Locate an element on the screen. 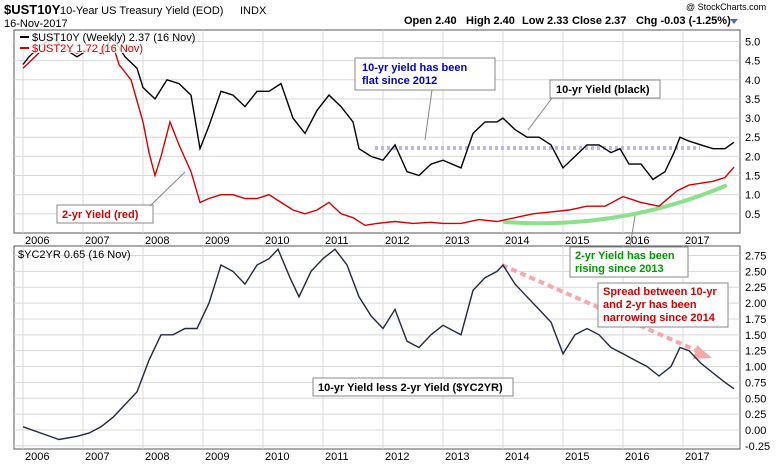  top-y-tick-label: 3.0 is located at coordinates (752, 119).